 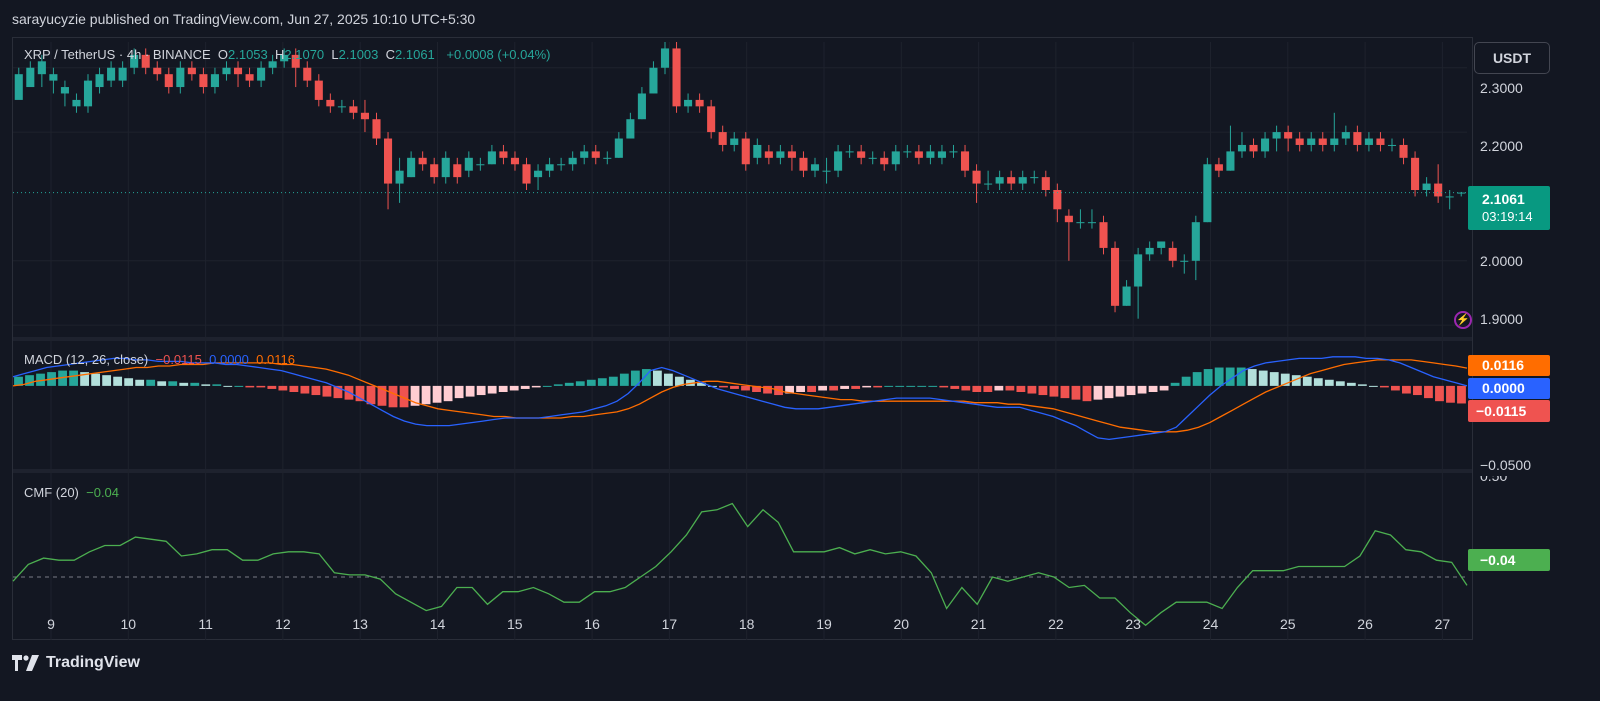 I want to click on time-axis-label: 9, so click(x=51, y=624).